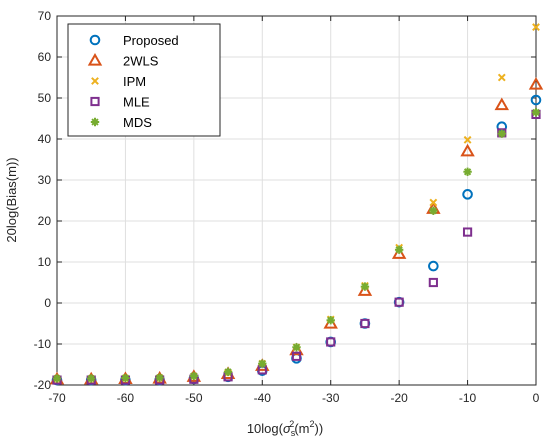 This screenshot has width=550, height=444. Describe the element at coordinates (141, 61) in the screenshot. I see `legend-label-2wls: 2WLS` at that location.